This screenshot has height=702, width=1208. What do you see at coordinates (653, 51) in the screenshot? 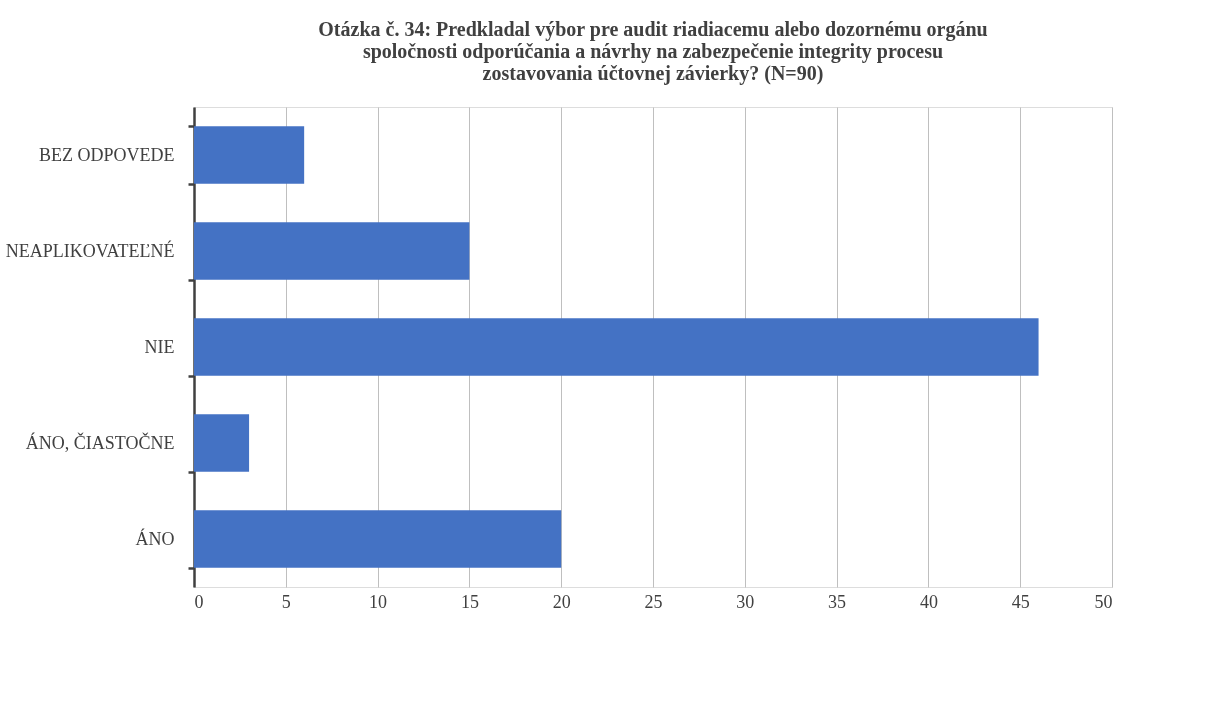
I see `chart-title: Otázka č. 34: Predkladal výbor pre audit riadiacemu alebo dozornému orgánu spoločnosti odporúčania a návrhy na zabezpečenie integrity procesu zostavovania účtovnej závierky? (N=90)` at bounding box center [653, 51].